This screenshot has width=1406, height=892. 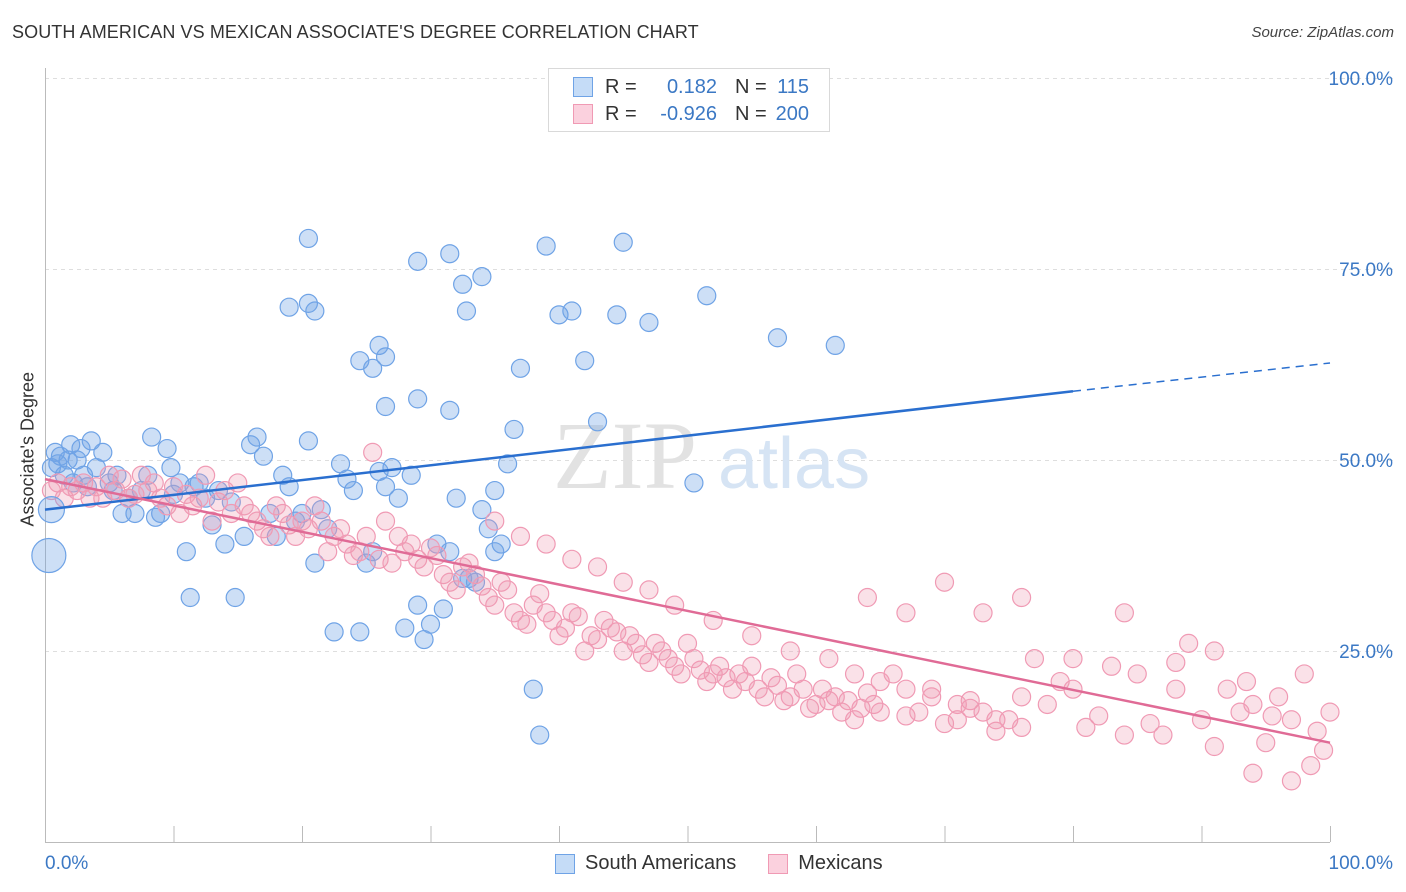 I want to click on legend-swatch-pink, so click(x=778, y=863).